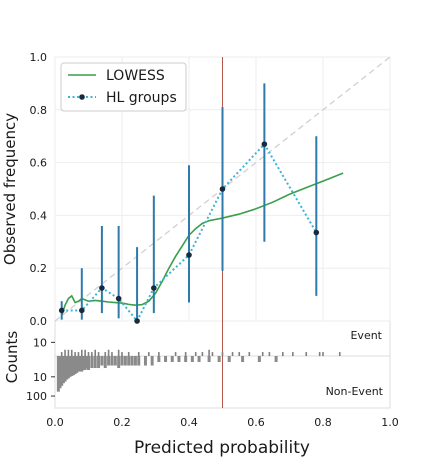 The height and width of the screenshot is (468, 432). Describe the element at coordinates (82, 97) in the screenshot. I see `legend-hl-marker` at that location.